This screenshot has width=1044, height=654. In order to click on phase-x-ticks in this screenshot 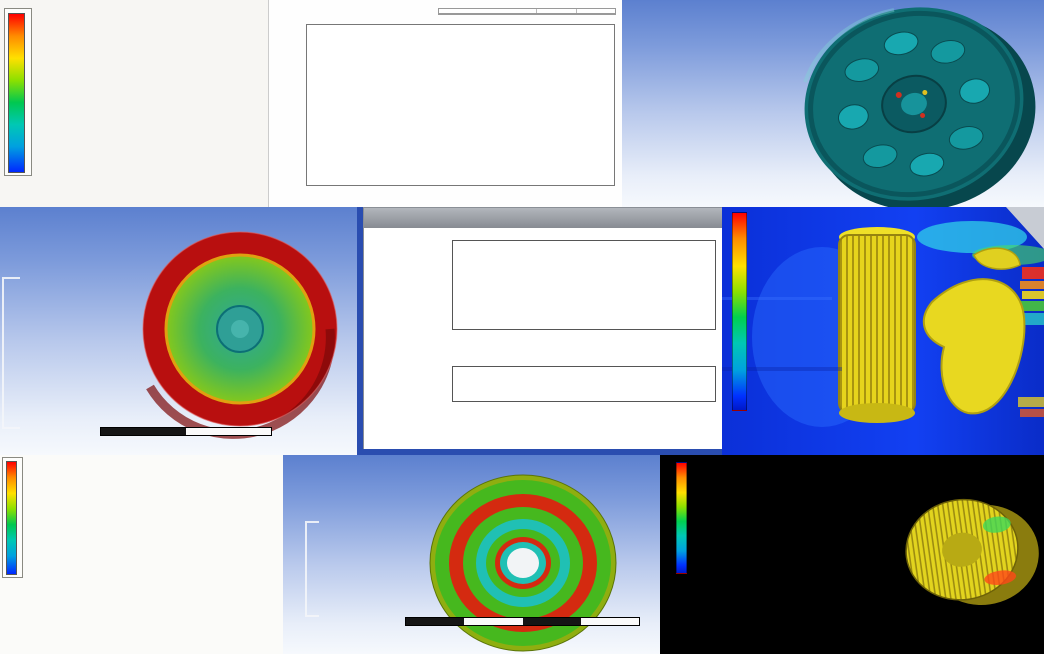, I will do `click(583, 409)`.